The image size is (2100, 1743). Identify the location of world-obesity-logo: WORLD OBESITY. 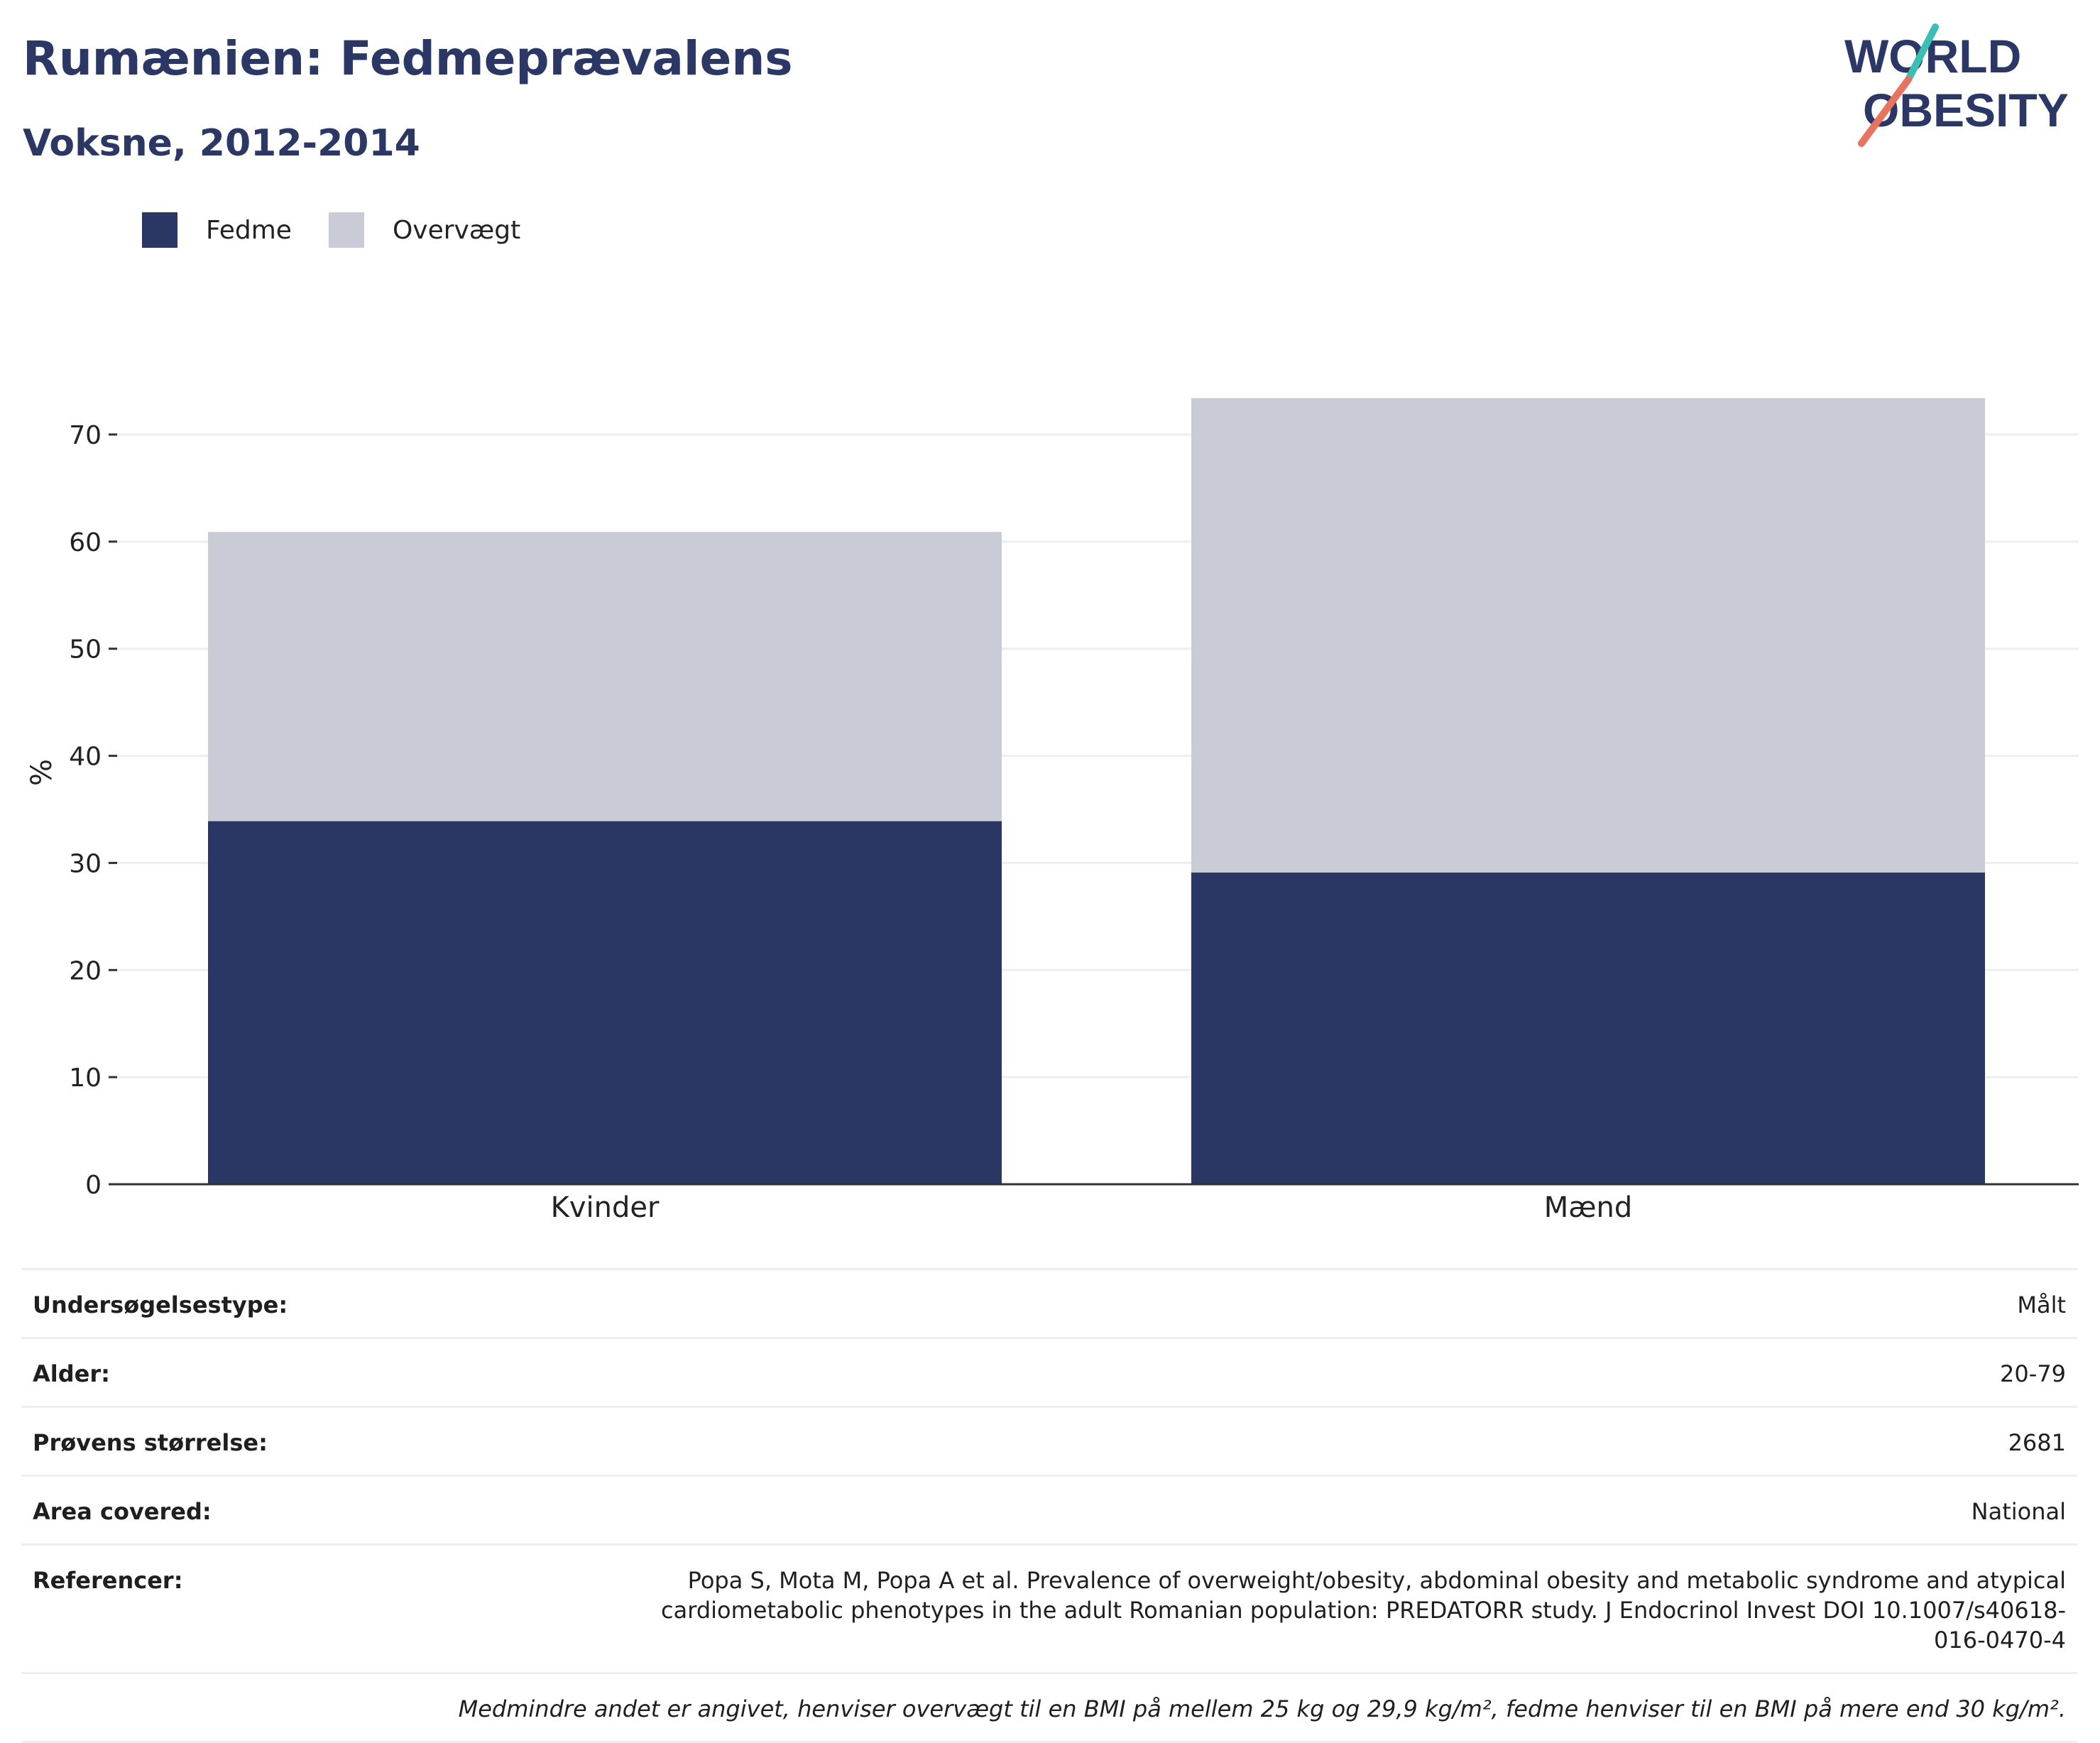
(1956, 85).